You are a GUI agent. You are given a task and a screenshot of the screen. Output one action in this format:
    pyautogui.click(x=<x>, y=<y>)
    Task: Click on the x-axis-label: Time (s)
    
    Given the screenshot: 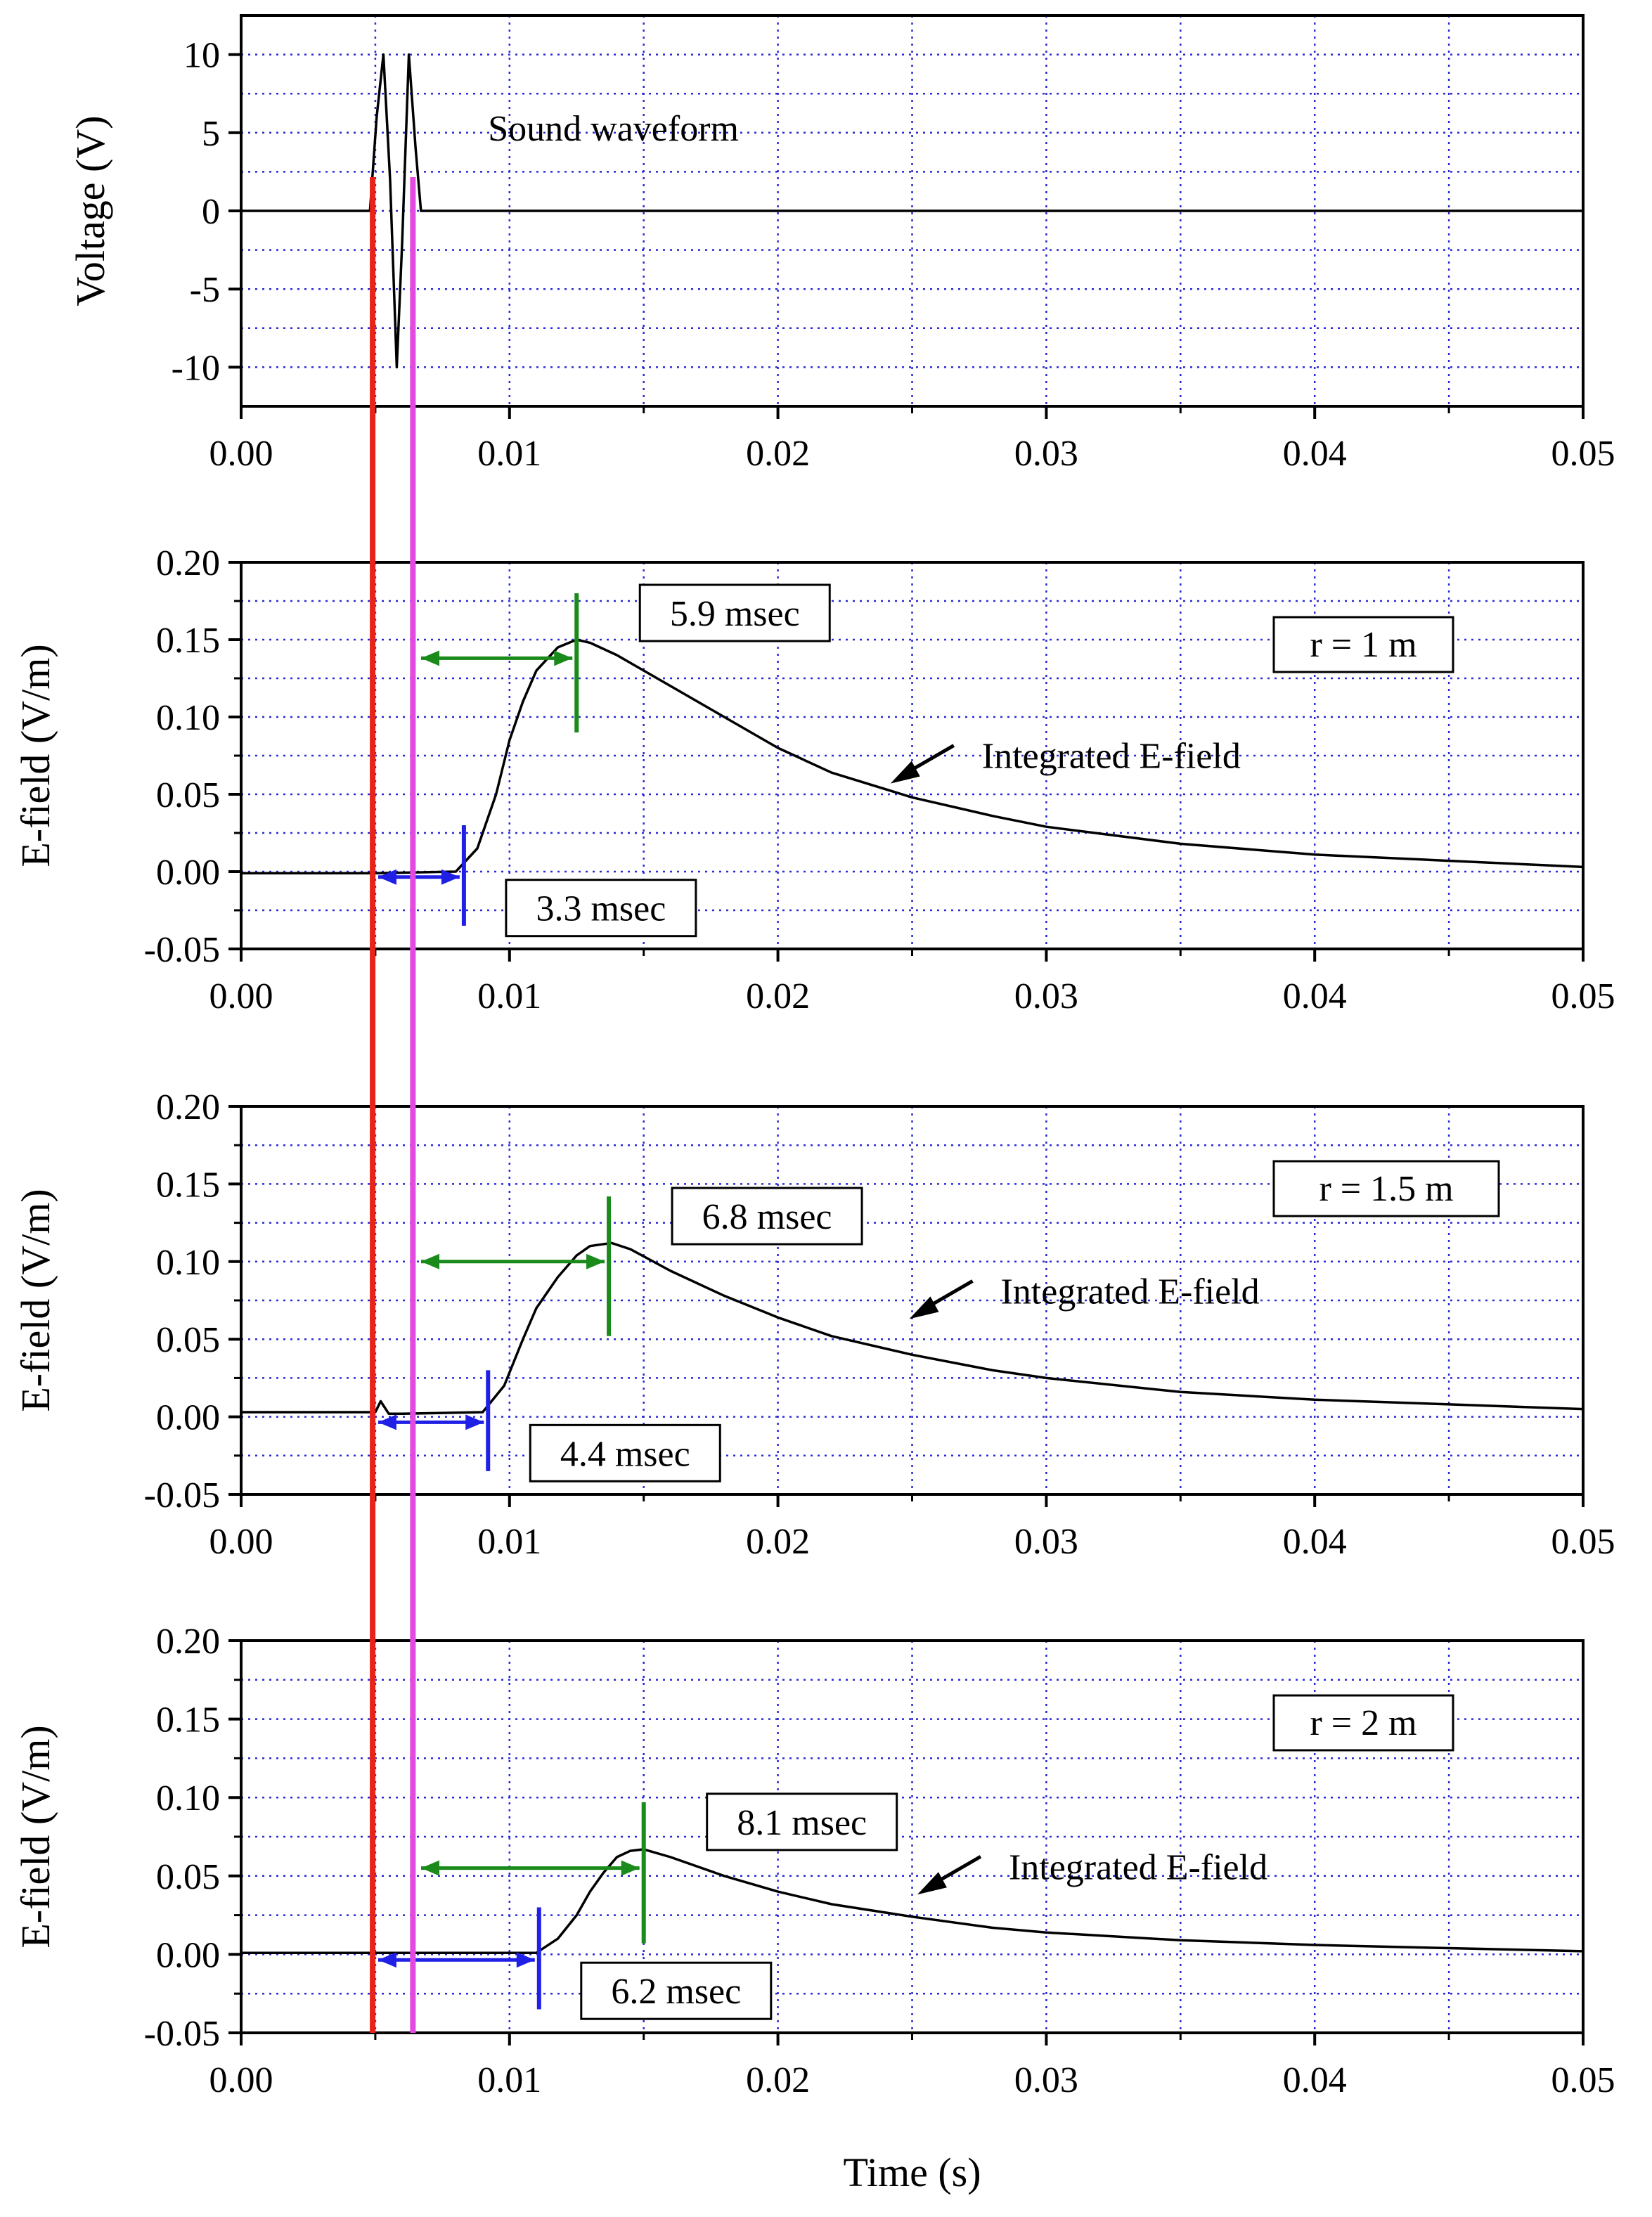 What is the action you would take?
    pyautogui.click(x=912, y=2172)
    